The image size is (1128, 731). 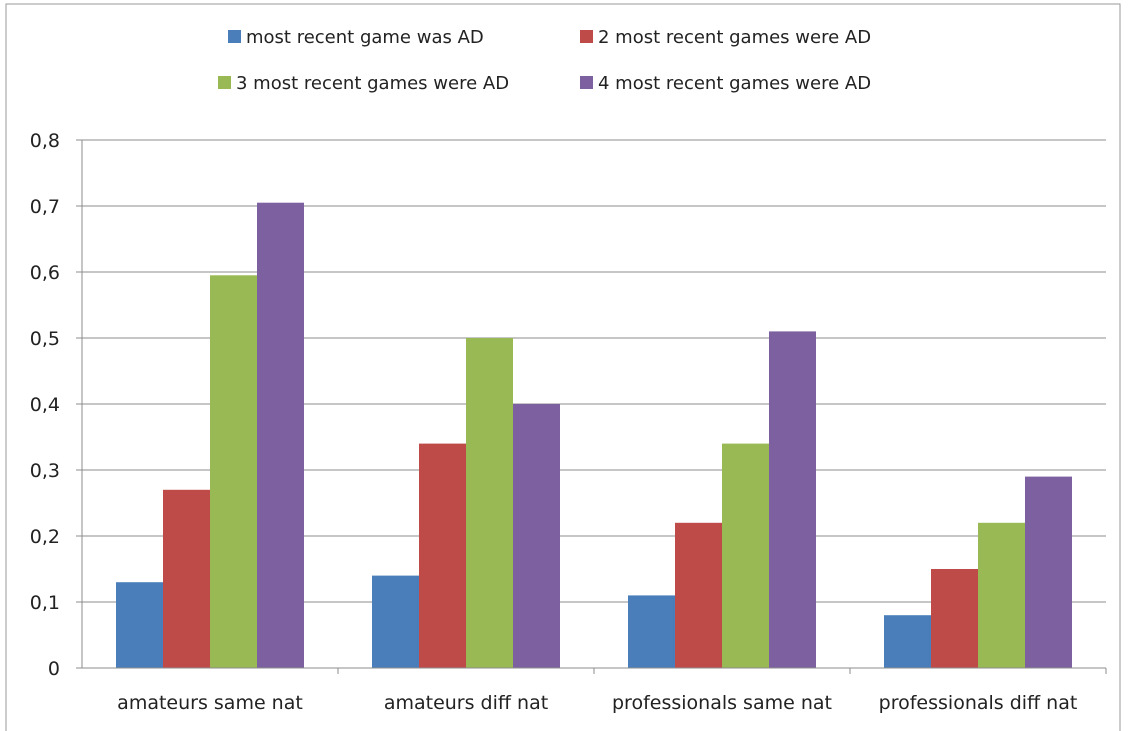 I want to click on x-category-label: professionals same nat, so click(x=722, y=703).